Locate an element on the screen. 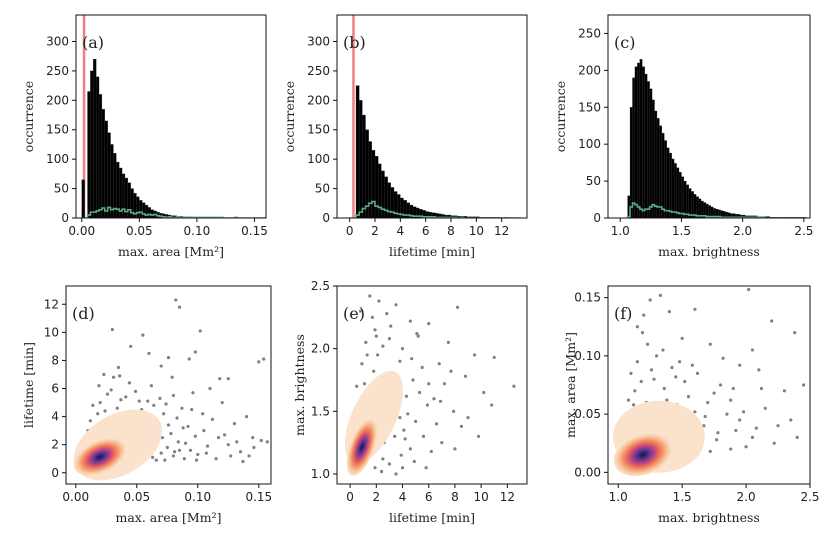 This screenshot has height=534, width=830. x-tick-label: 6 is located at coordinates (426, 231).